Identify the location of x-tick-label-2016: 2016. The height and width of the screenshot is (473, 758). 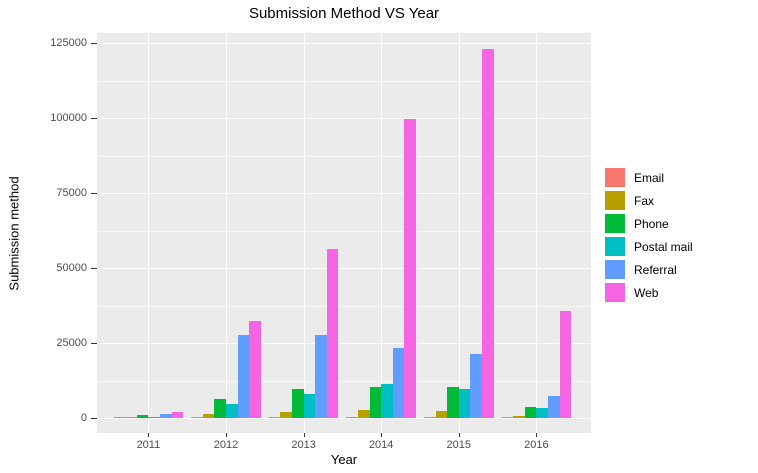
(536, 445).